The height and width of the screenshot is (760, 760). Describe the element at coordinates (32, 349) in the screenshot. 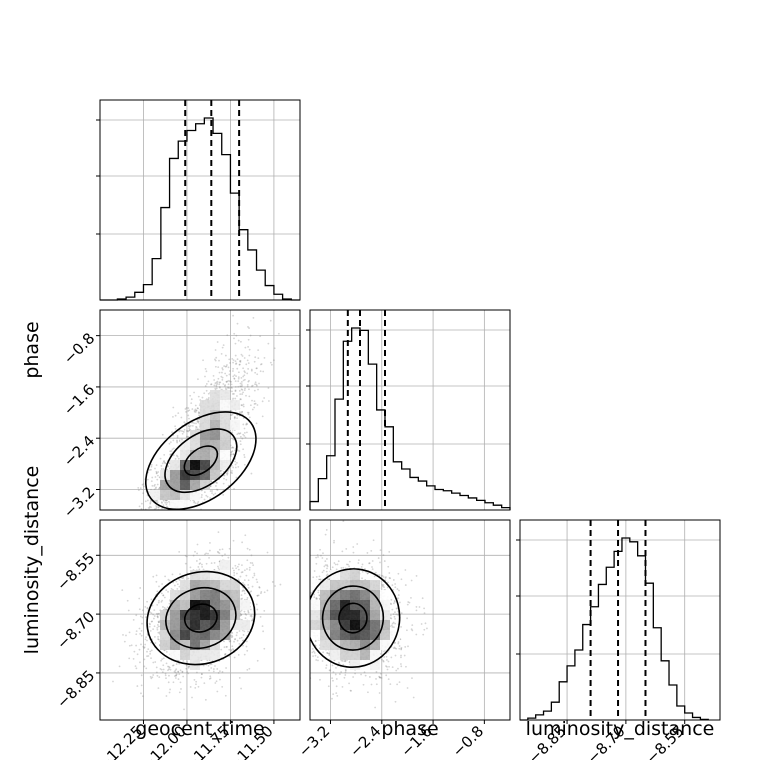

I see `ylabel-phase: phase` at that location.